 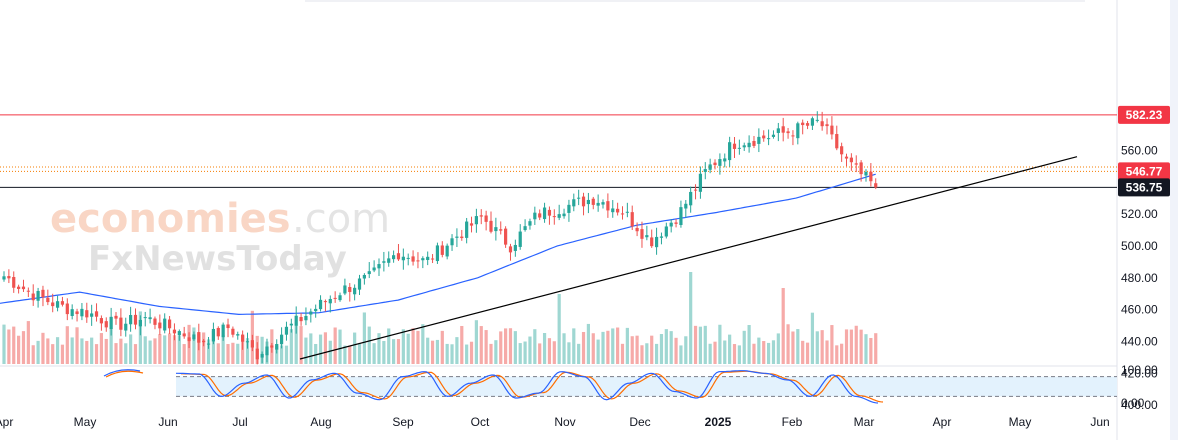 What do you see at coordinates (124, 374) in the screenshot?
I see `stoch-d-fragment` at bounding box center [124, 374].